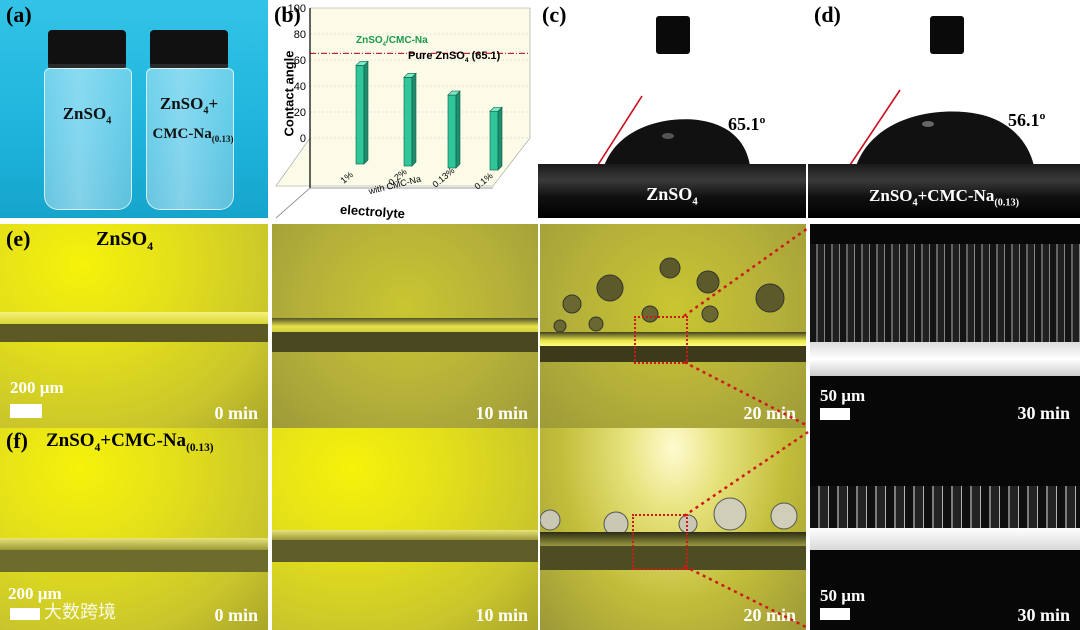 This screenshot has width=1080, height=630. Describe the element at coordinates (300, 61) in the screenshot. I see `y-tick-label: 60` at that location.